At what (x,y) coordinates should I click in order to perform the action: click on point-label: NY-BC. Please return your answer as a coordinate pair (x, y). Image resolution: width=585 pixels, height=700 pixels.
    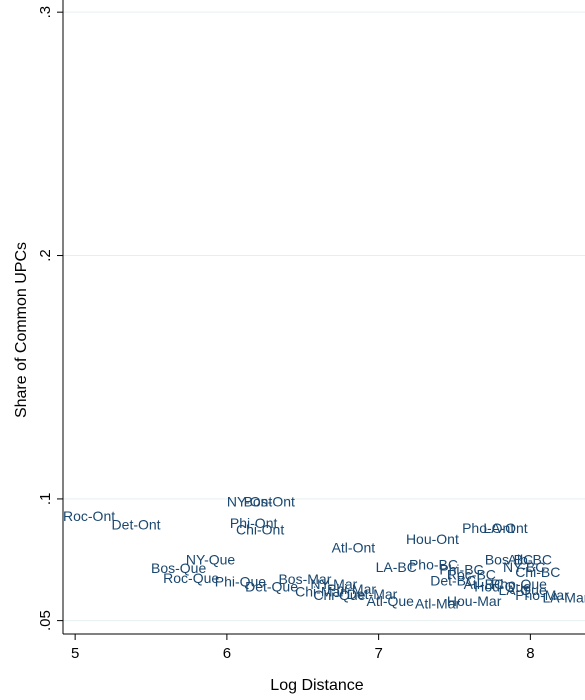
    Looking at the image, I should click on (524, 567).